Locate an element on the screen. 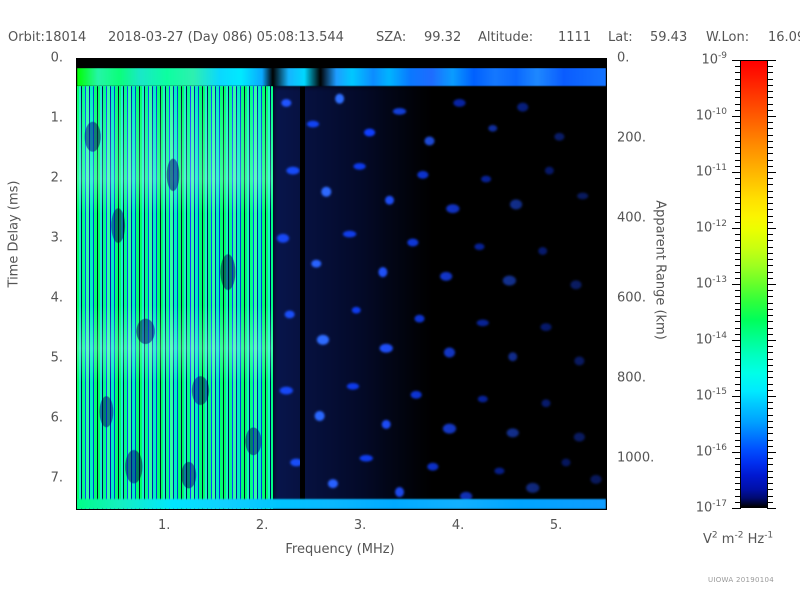 The image size is (800, 600). y-tick-label: 5. is located at coordinates (56, 358).